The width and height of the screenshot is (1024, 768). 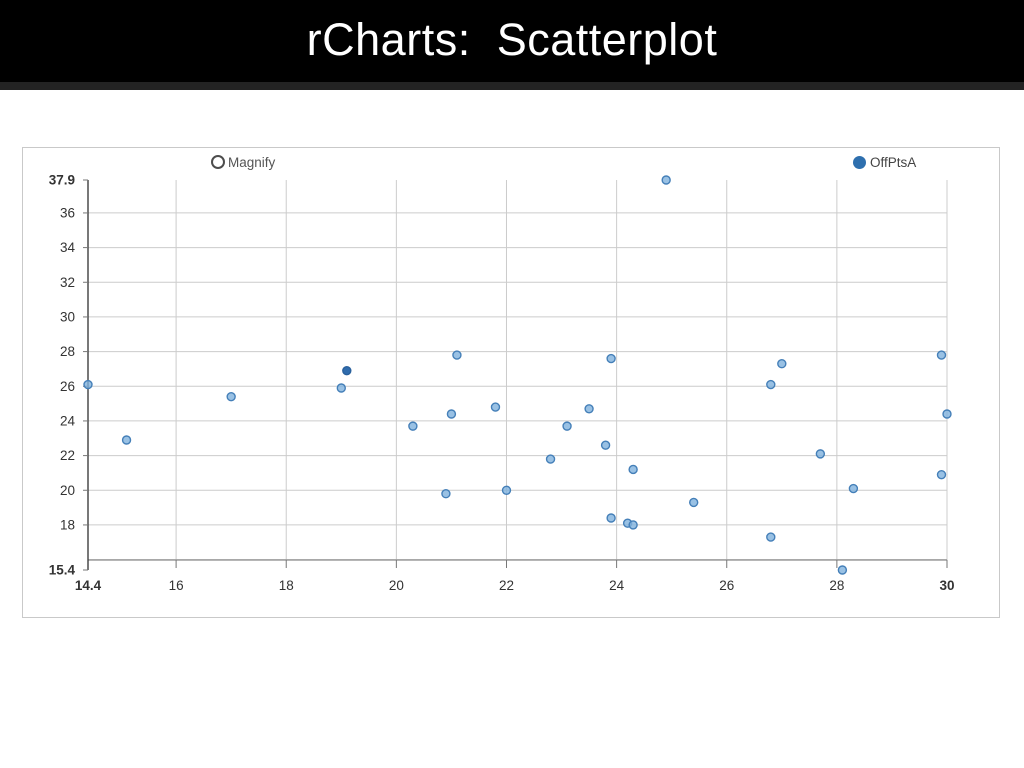 I want to click on x-tick-label: 14.4, so click(x=88, y=585).